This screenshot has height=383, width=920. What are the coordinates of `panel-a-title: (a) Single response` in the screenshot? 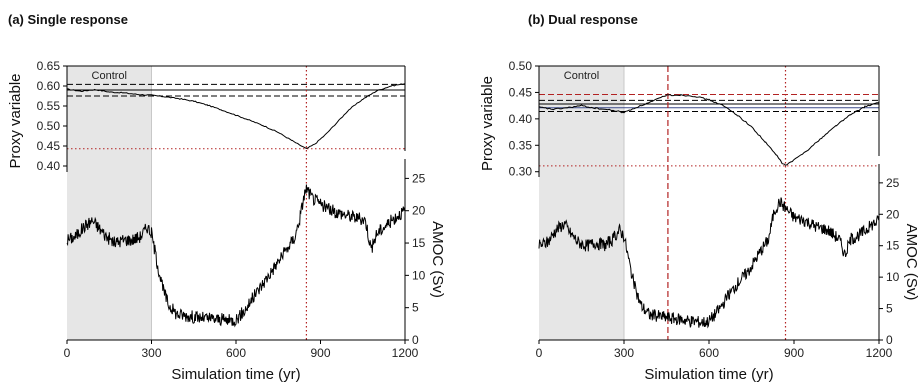 It's located at (68, 19).